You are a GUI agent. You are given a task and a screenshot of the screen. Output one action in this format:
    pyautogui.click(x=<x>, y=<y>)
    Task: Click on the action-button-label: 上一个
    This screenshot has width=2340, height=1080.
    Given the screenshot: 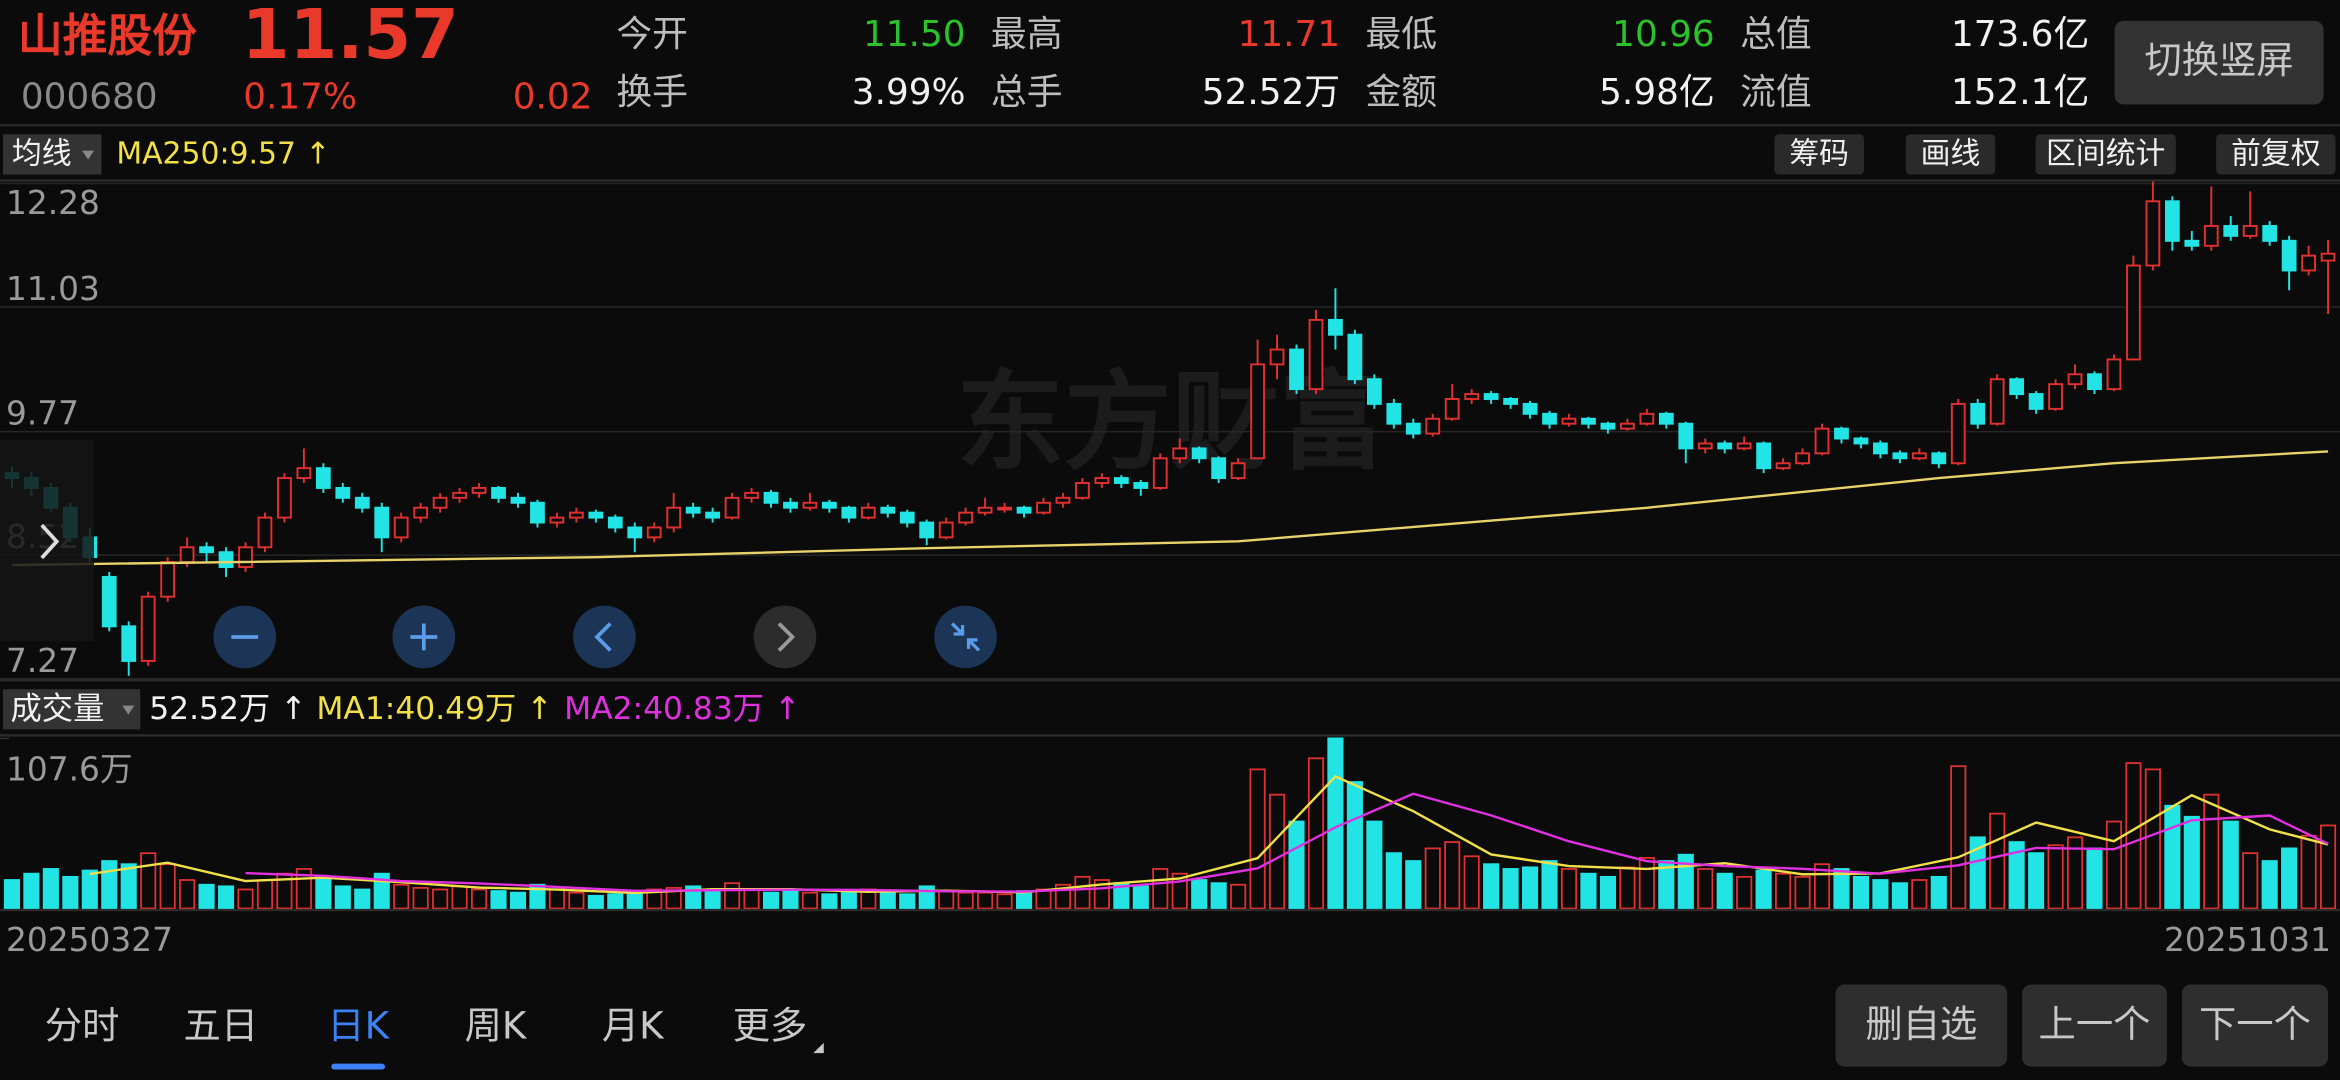 What is the action you would take?
    pyautogui.click(x=2095, y=1024)
    